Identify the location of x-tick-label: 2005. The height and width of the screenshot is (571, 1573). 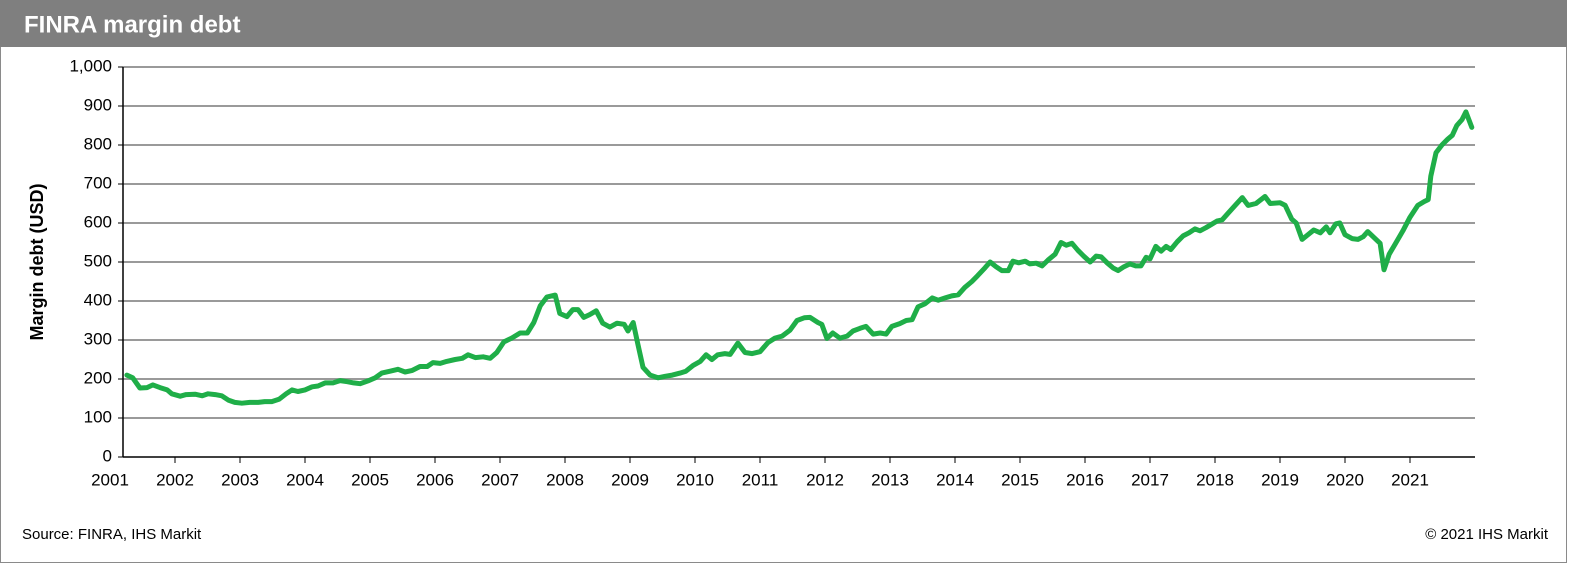
(370, 479).